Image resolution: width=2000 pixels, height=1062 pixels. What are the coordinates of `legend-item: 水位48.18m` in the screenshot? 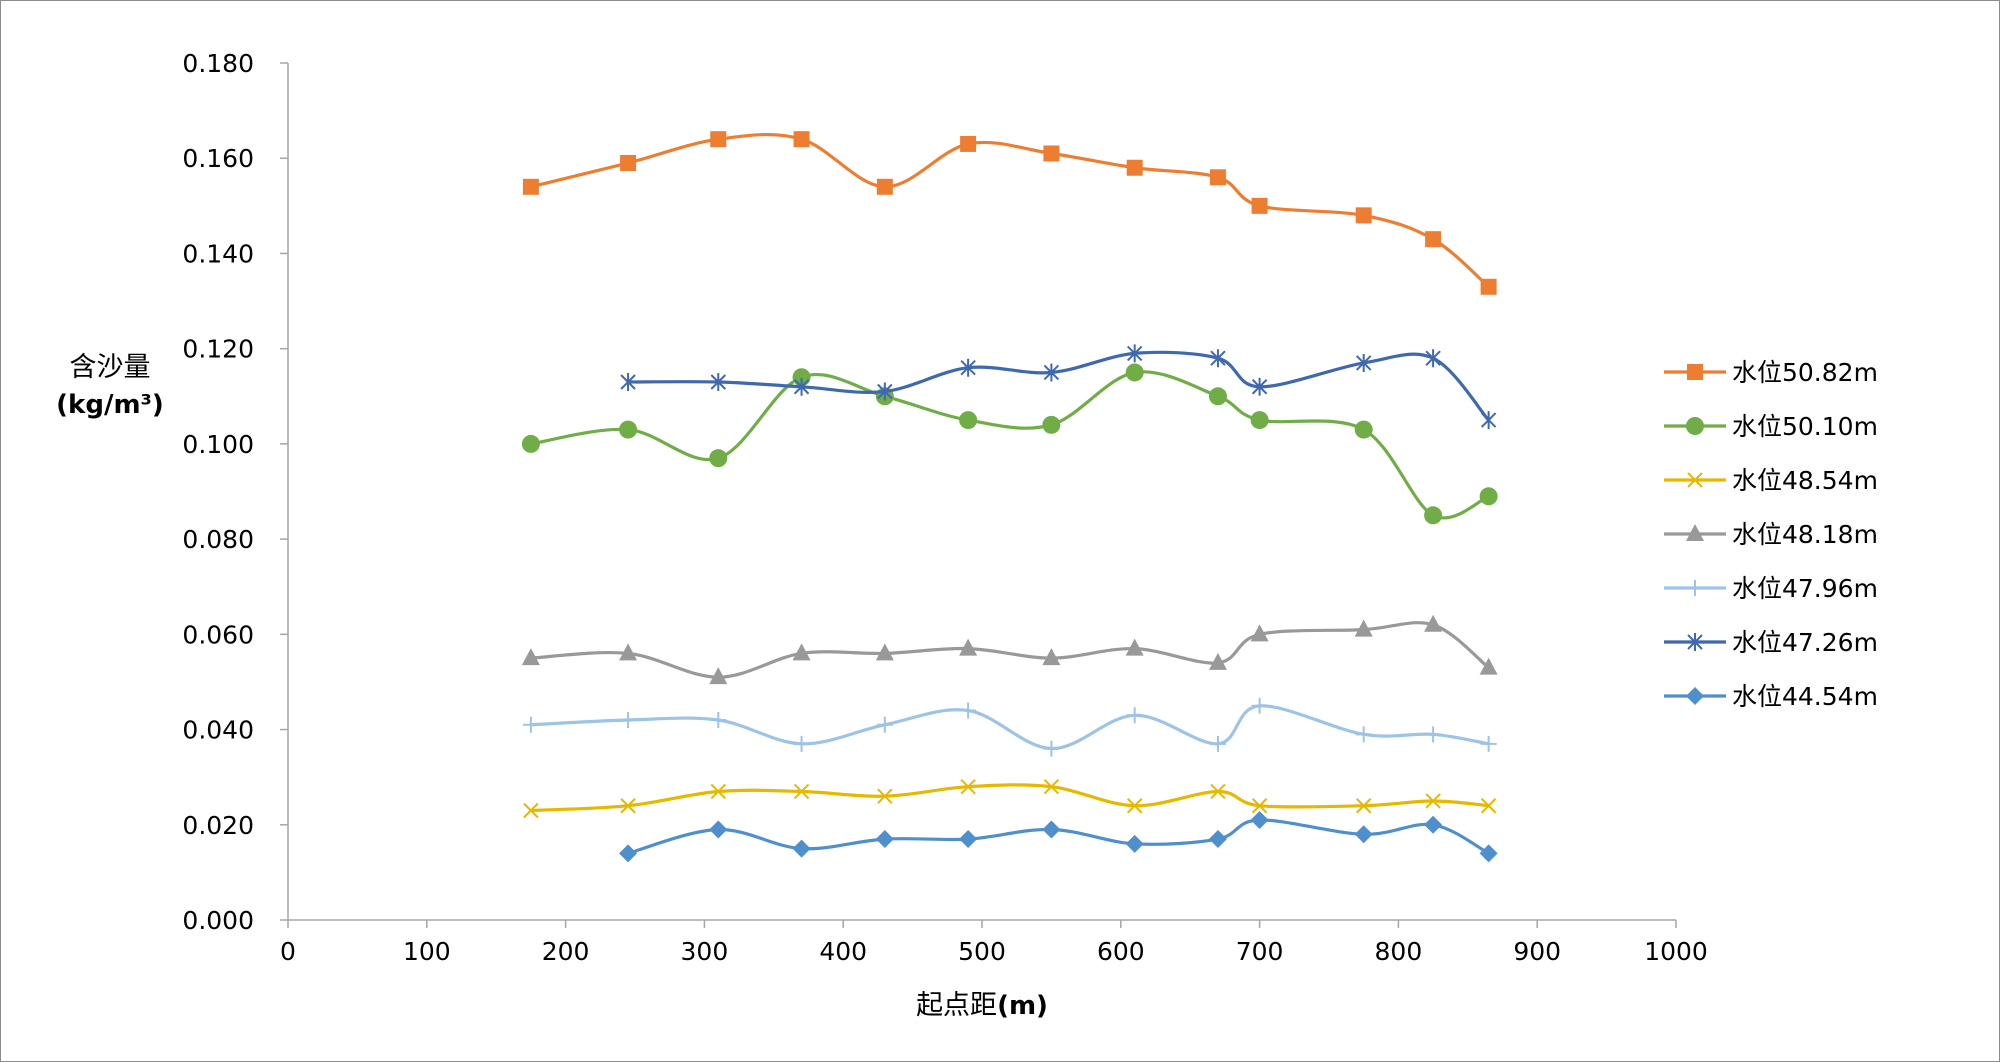 It's located at (1771, 534).